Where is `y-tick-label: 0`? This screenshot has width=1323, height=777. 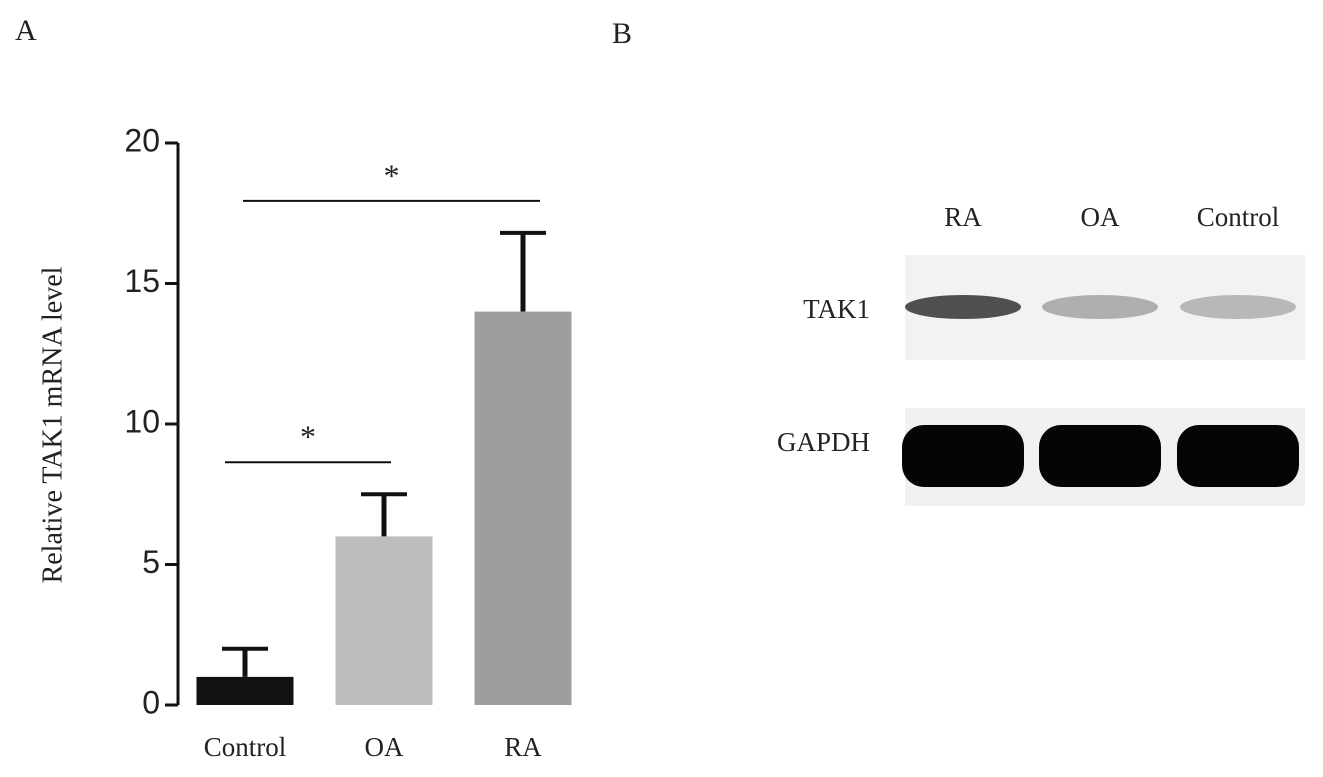
y-tick-label: 0 is located at coordinates (151, 702).